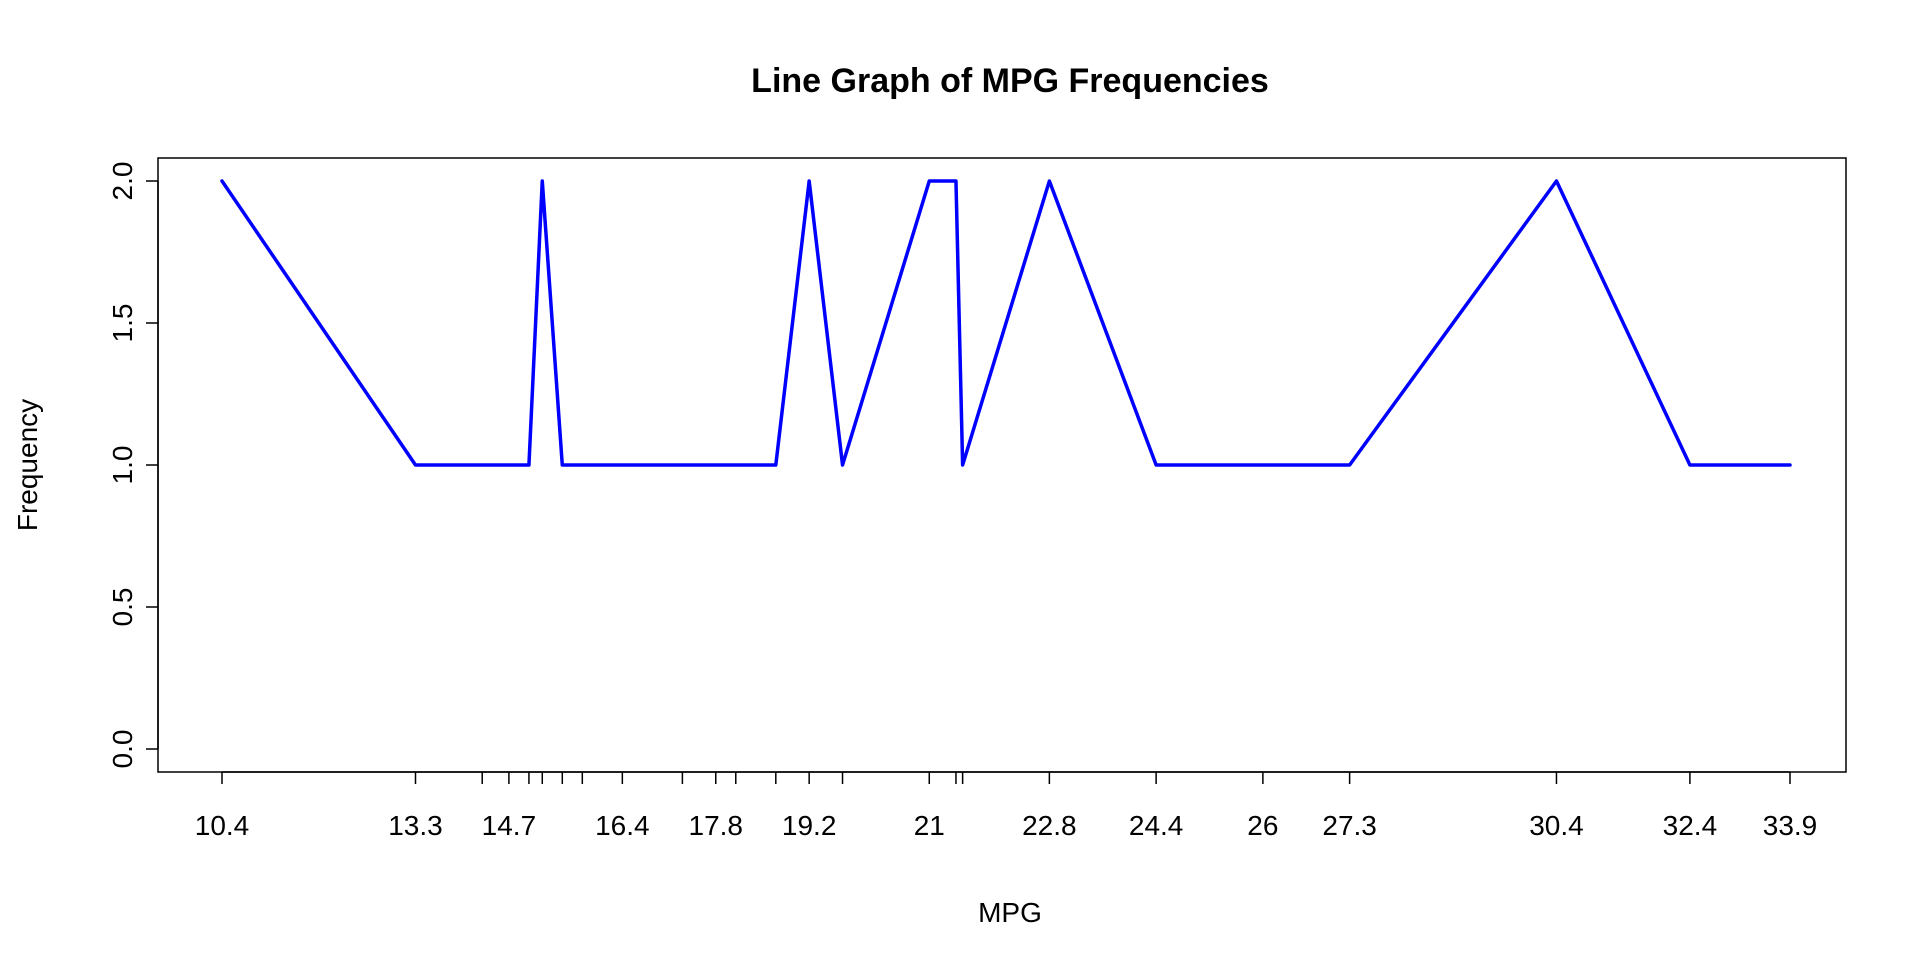 The width and height of the screenshot is (1920, 960). Describe the element at coordinates (1790, 825) in the screenshot. I see `x-tick-label: 33.9` at that location.